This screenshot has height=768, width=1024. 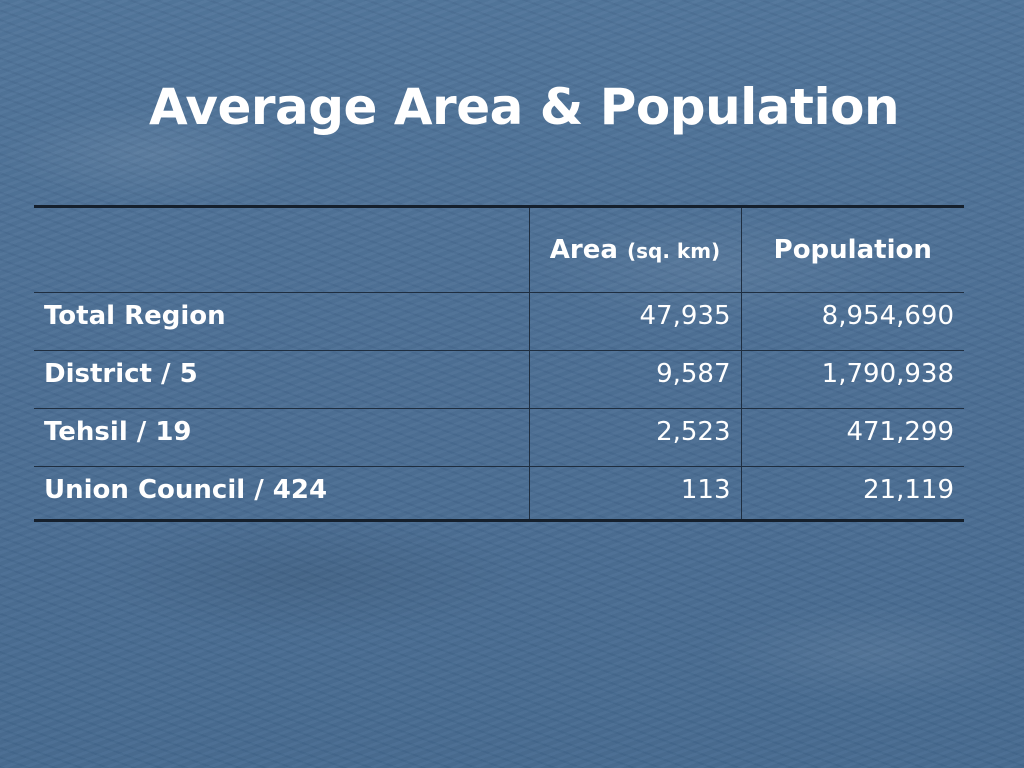 I want to click on header-empty-cell, so click(x=282, y=249).